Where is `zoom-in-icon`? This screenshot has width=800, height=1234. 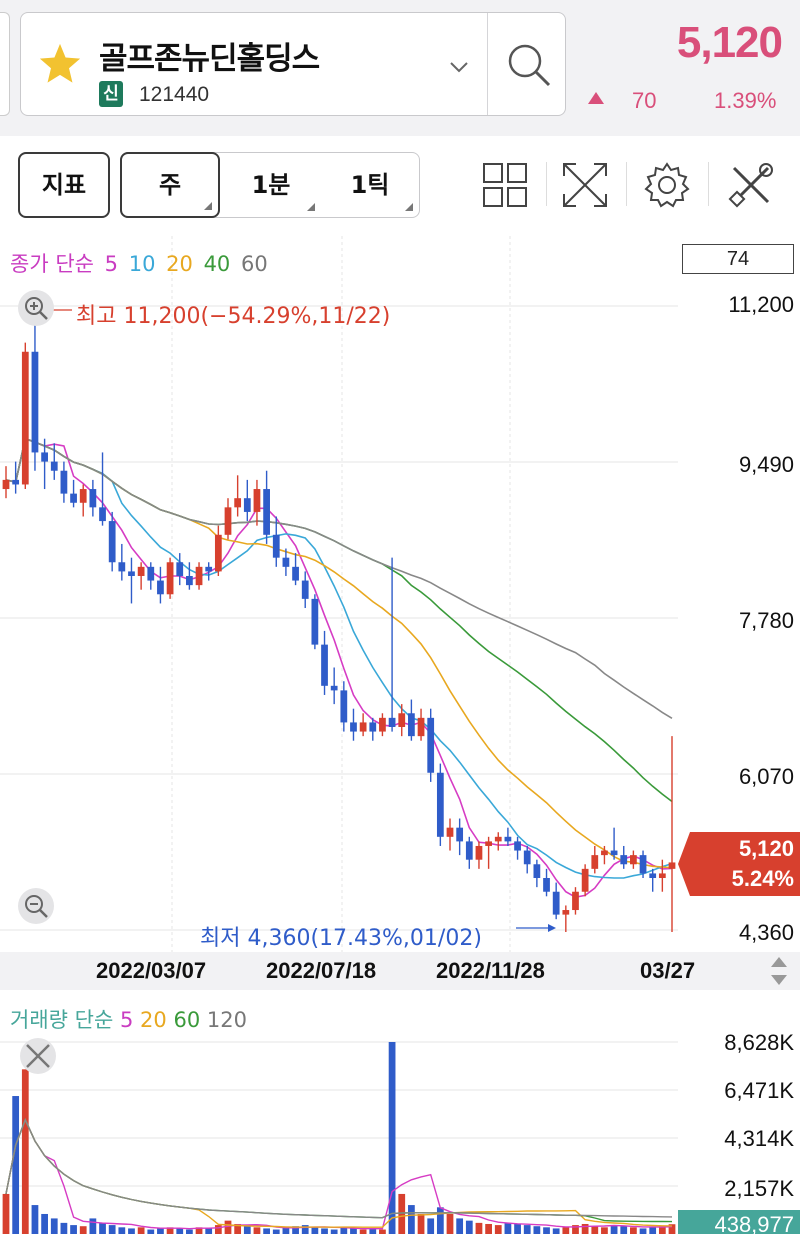
zoom-in-icon is located at coordinates (36, 308).